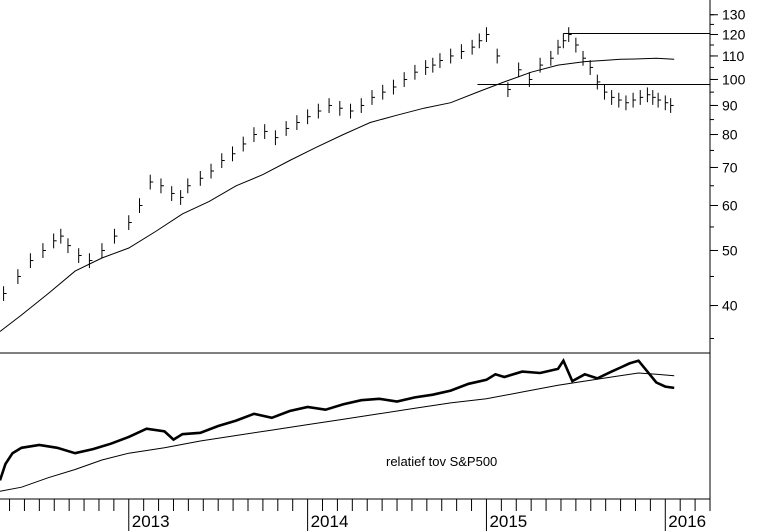 The height and width of the screenshot is (531, 760). I want to click on y-tick-label: 90, so click(730, 105).